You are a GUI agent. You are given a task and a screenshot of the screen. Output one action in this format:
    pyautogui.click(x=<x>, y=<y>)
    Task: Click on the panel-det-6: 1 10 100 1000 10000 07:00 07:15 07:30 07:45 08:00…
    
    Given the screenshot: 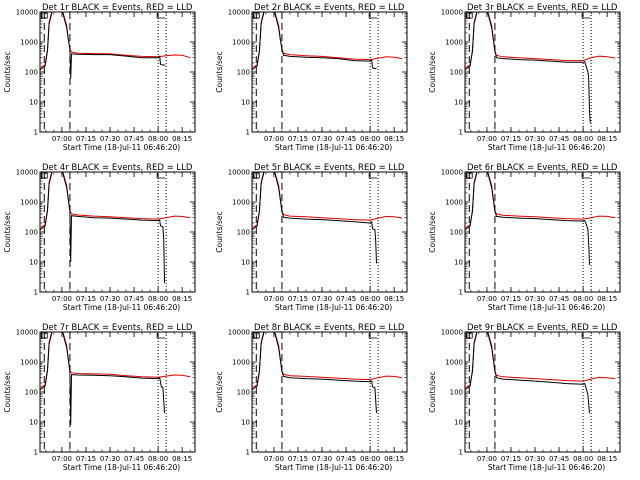 What is the action you would take?
    pyautogui.click(x=524, y=237)
    